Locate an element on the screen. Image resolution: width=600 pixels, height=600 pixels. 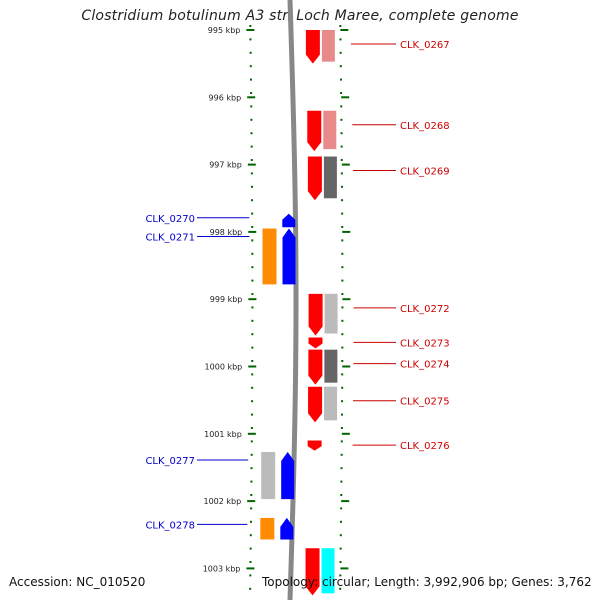
tick-label: 1003 kbp is located at coordinates (222, 568).